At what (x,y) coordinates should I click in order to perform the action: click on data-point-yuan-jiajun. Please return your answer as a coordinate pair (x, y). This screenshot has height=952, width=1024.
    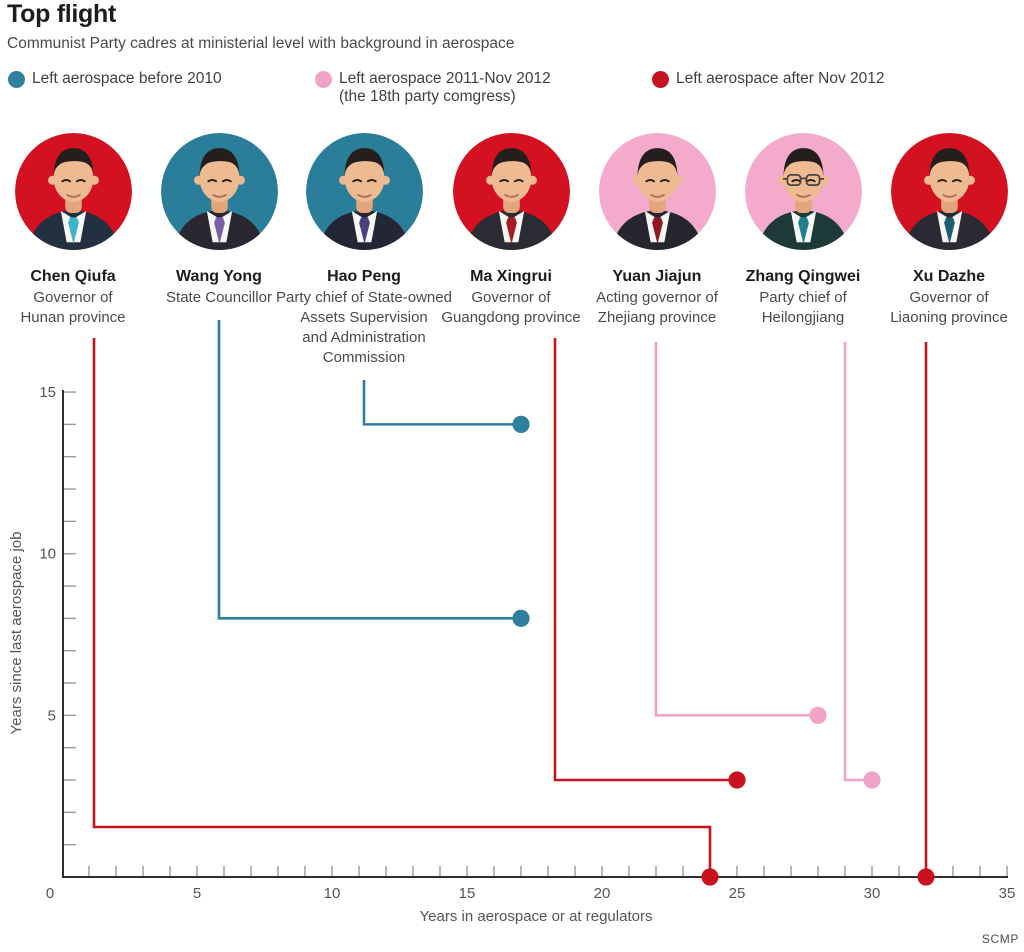
    Looking at the image, I should click on (818, 715).